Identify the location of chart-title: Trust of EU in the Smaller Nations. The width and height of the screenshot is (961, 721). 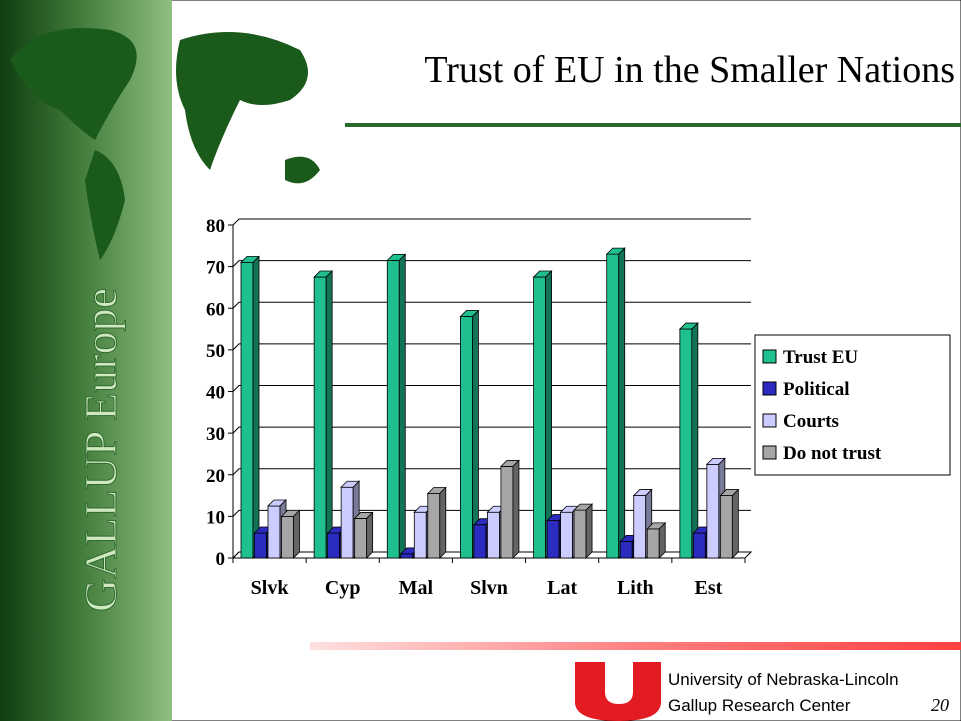
(689, 70).